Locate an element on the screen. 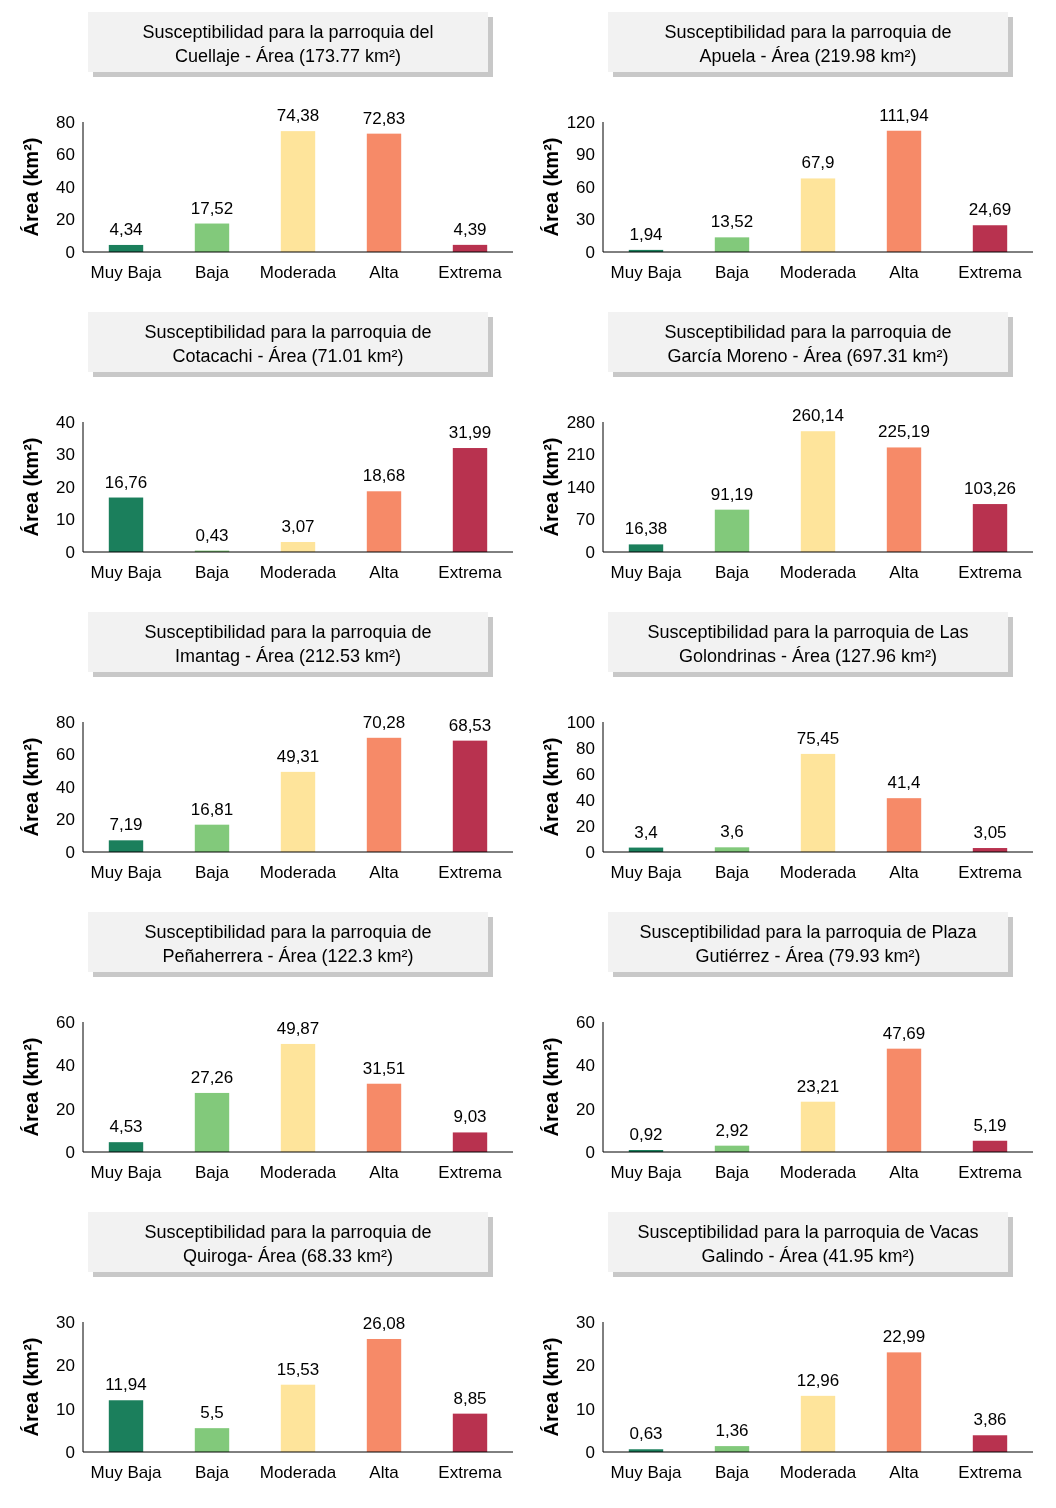 Image resolution: width=1056 pixels, height=1508 pixels. data-label: 16,76 is located at coordinates (126, 482).